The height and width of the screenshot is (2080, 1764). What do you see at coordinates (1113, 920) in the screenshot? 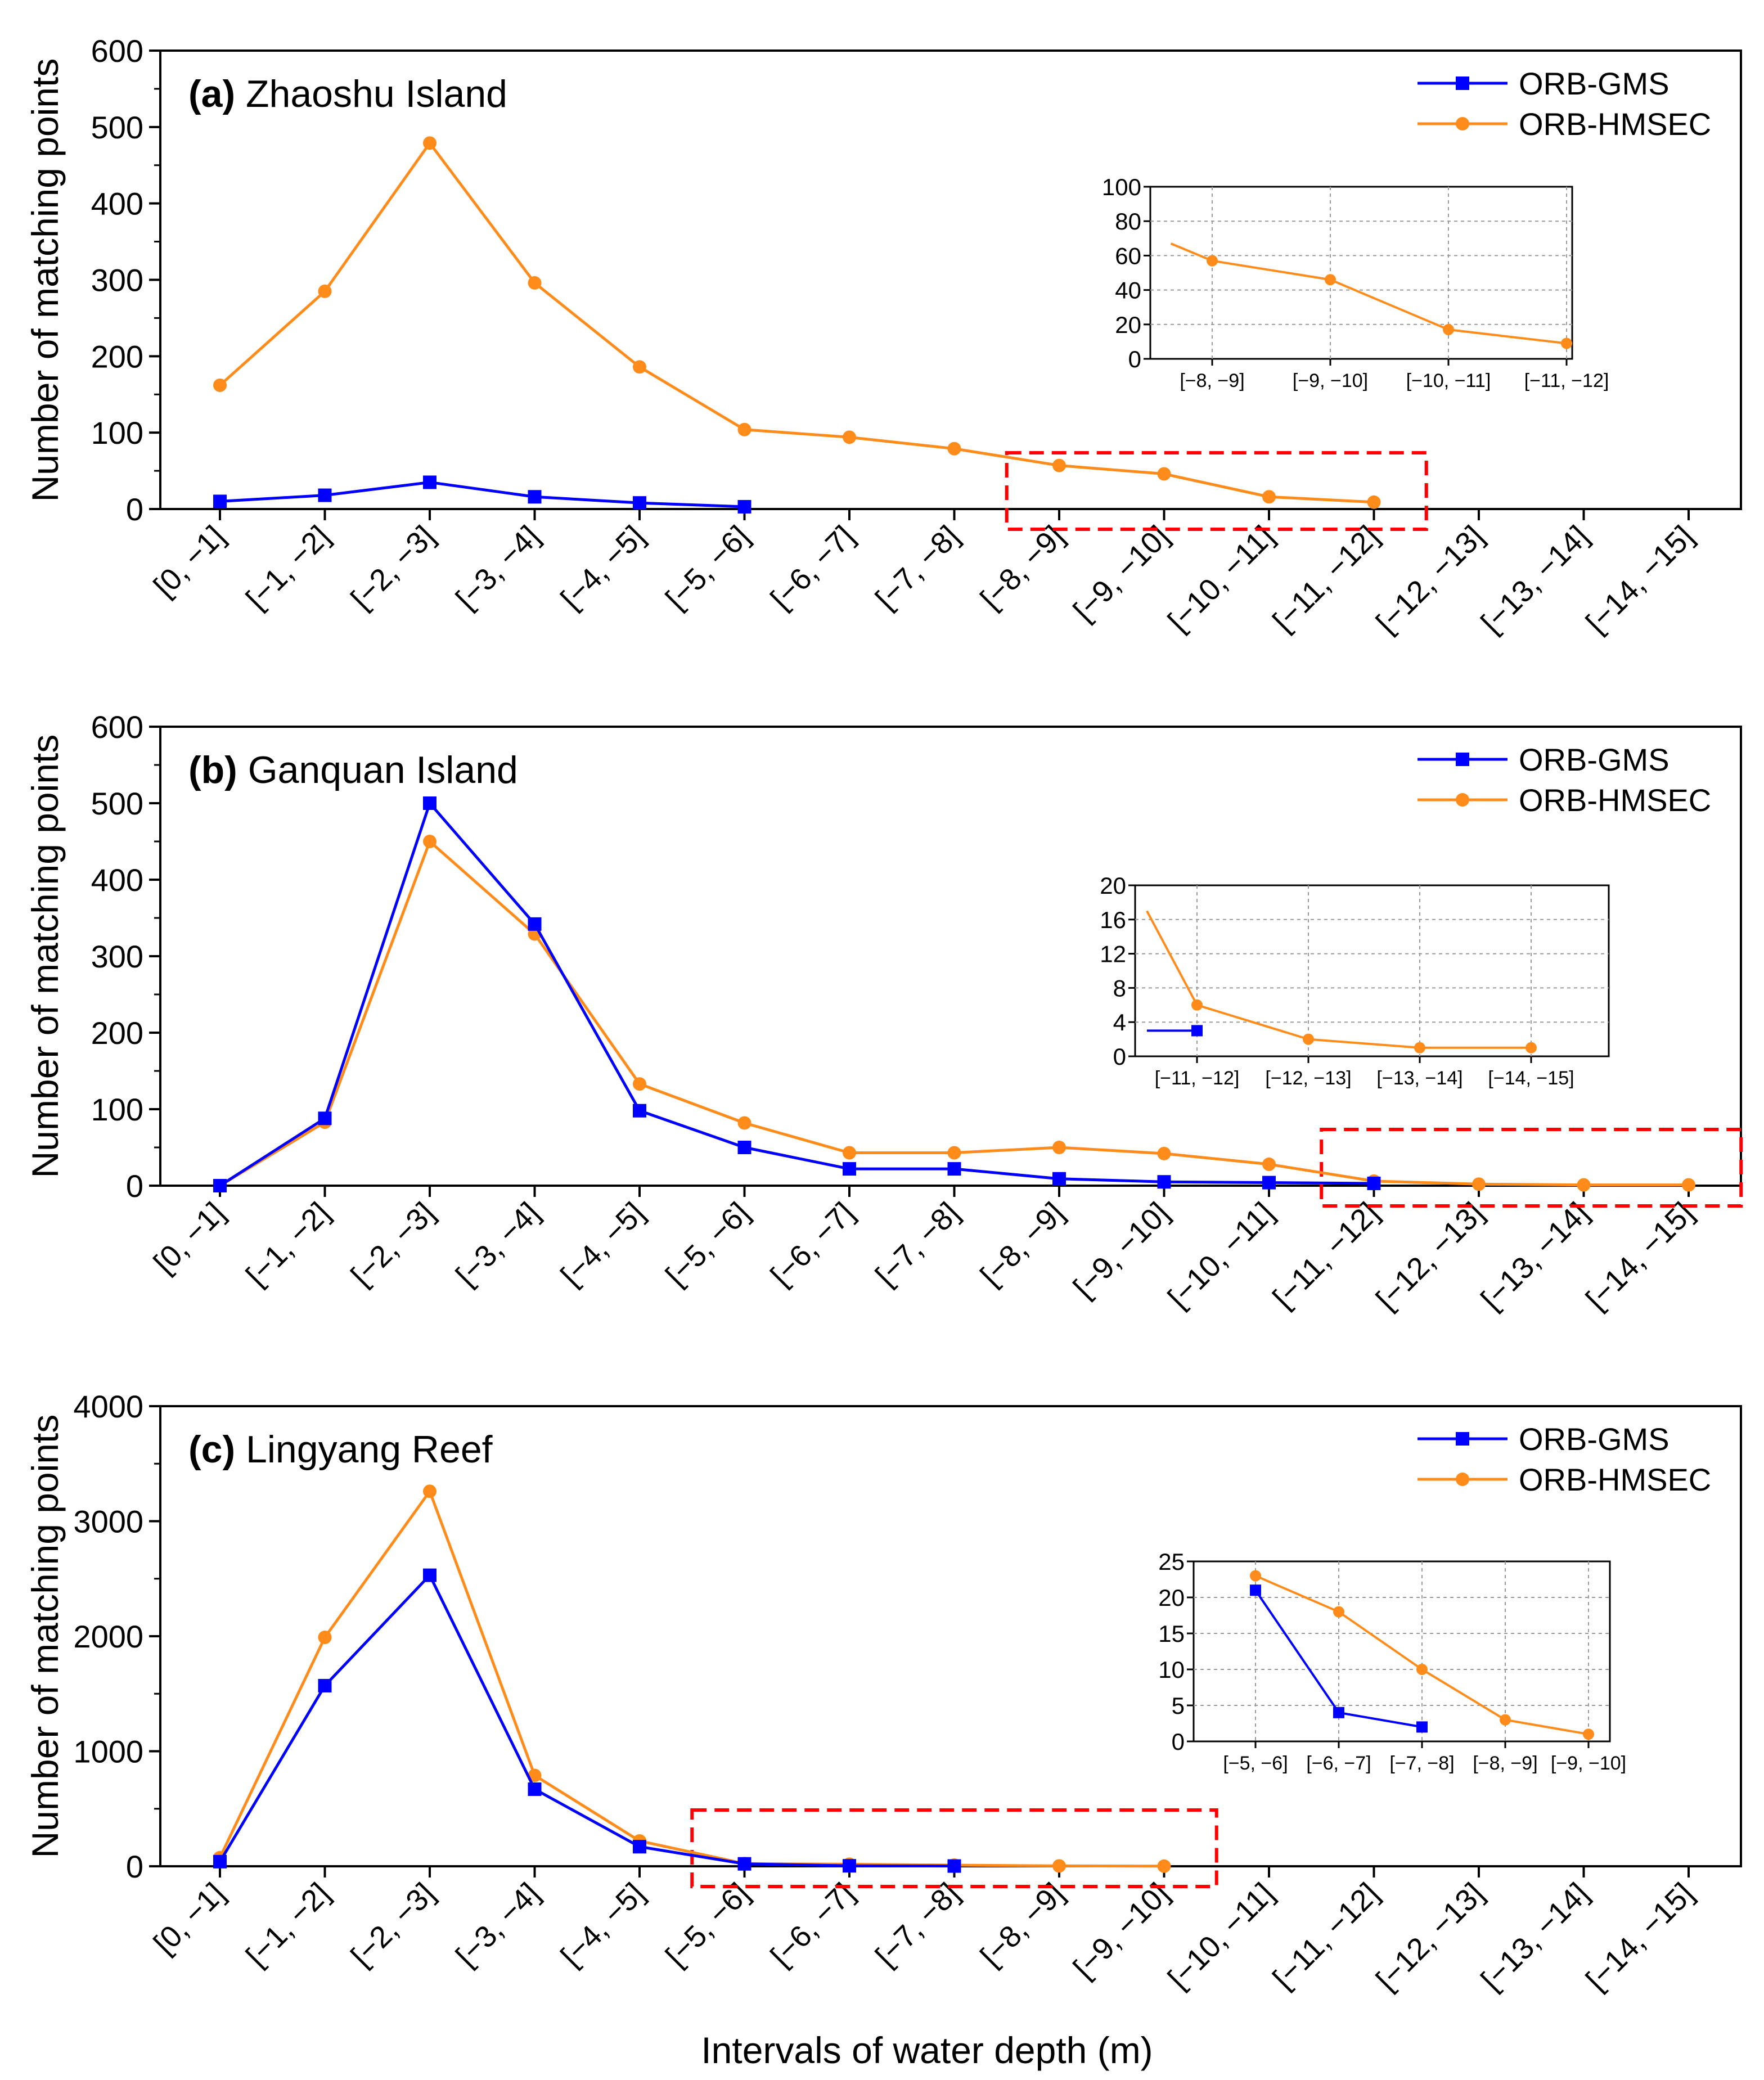
I see `inset-y-tick-label: 16` at bounding box center [1113, 920].